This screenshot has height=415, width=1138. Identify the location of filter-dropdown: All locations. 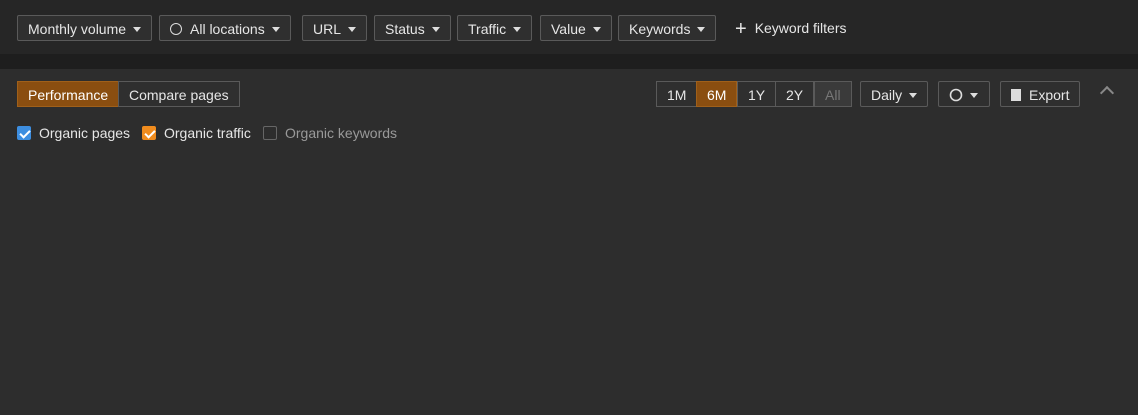
(225, 28).